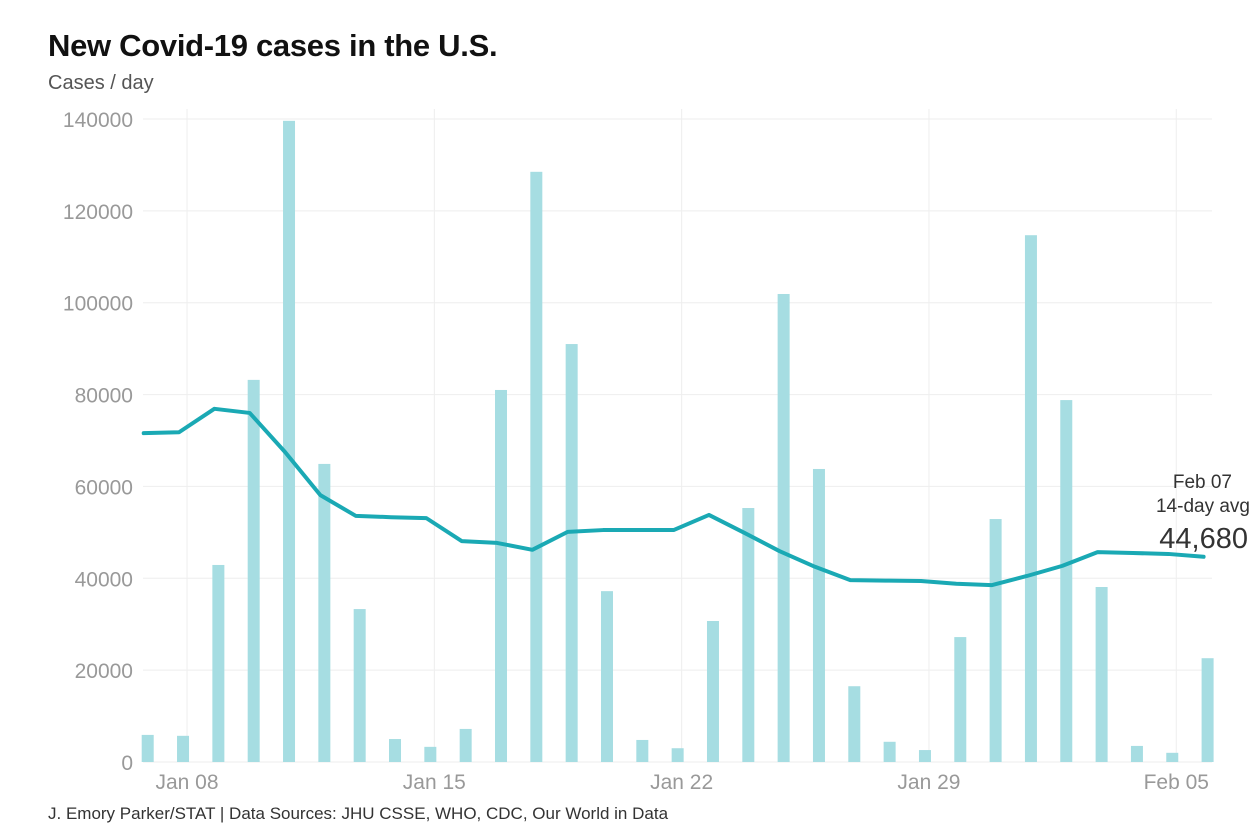 The image size is (1252, 834). I want to click on y-tick-label: 40000, so click(104, 579).